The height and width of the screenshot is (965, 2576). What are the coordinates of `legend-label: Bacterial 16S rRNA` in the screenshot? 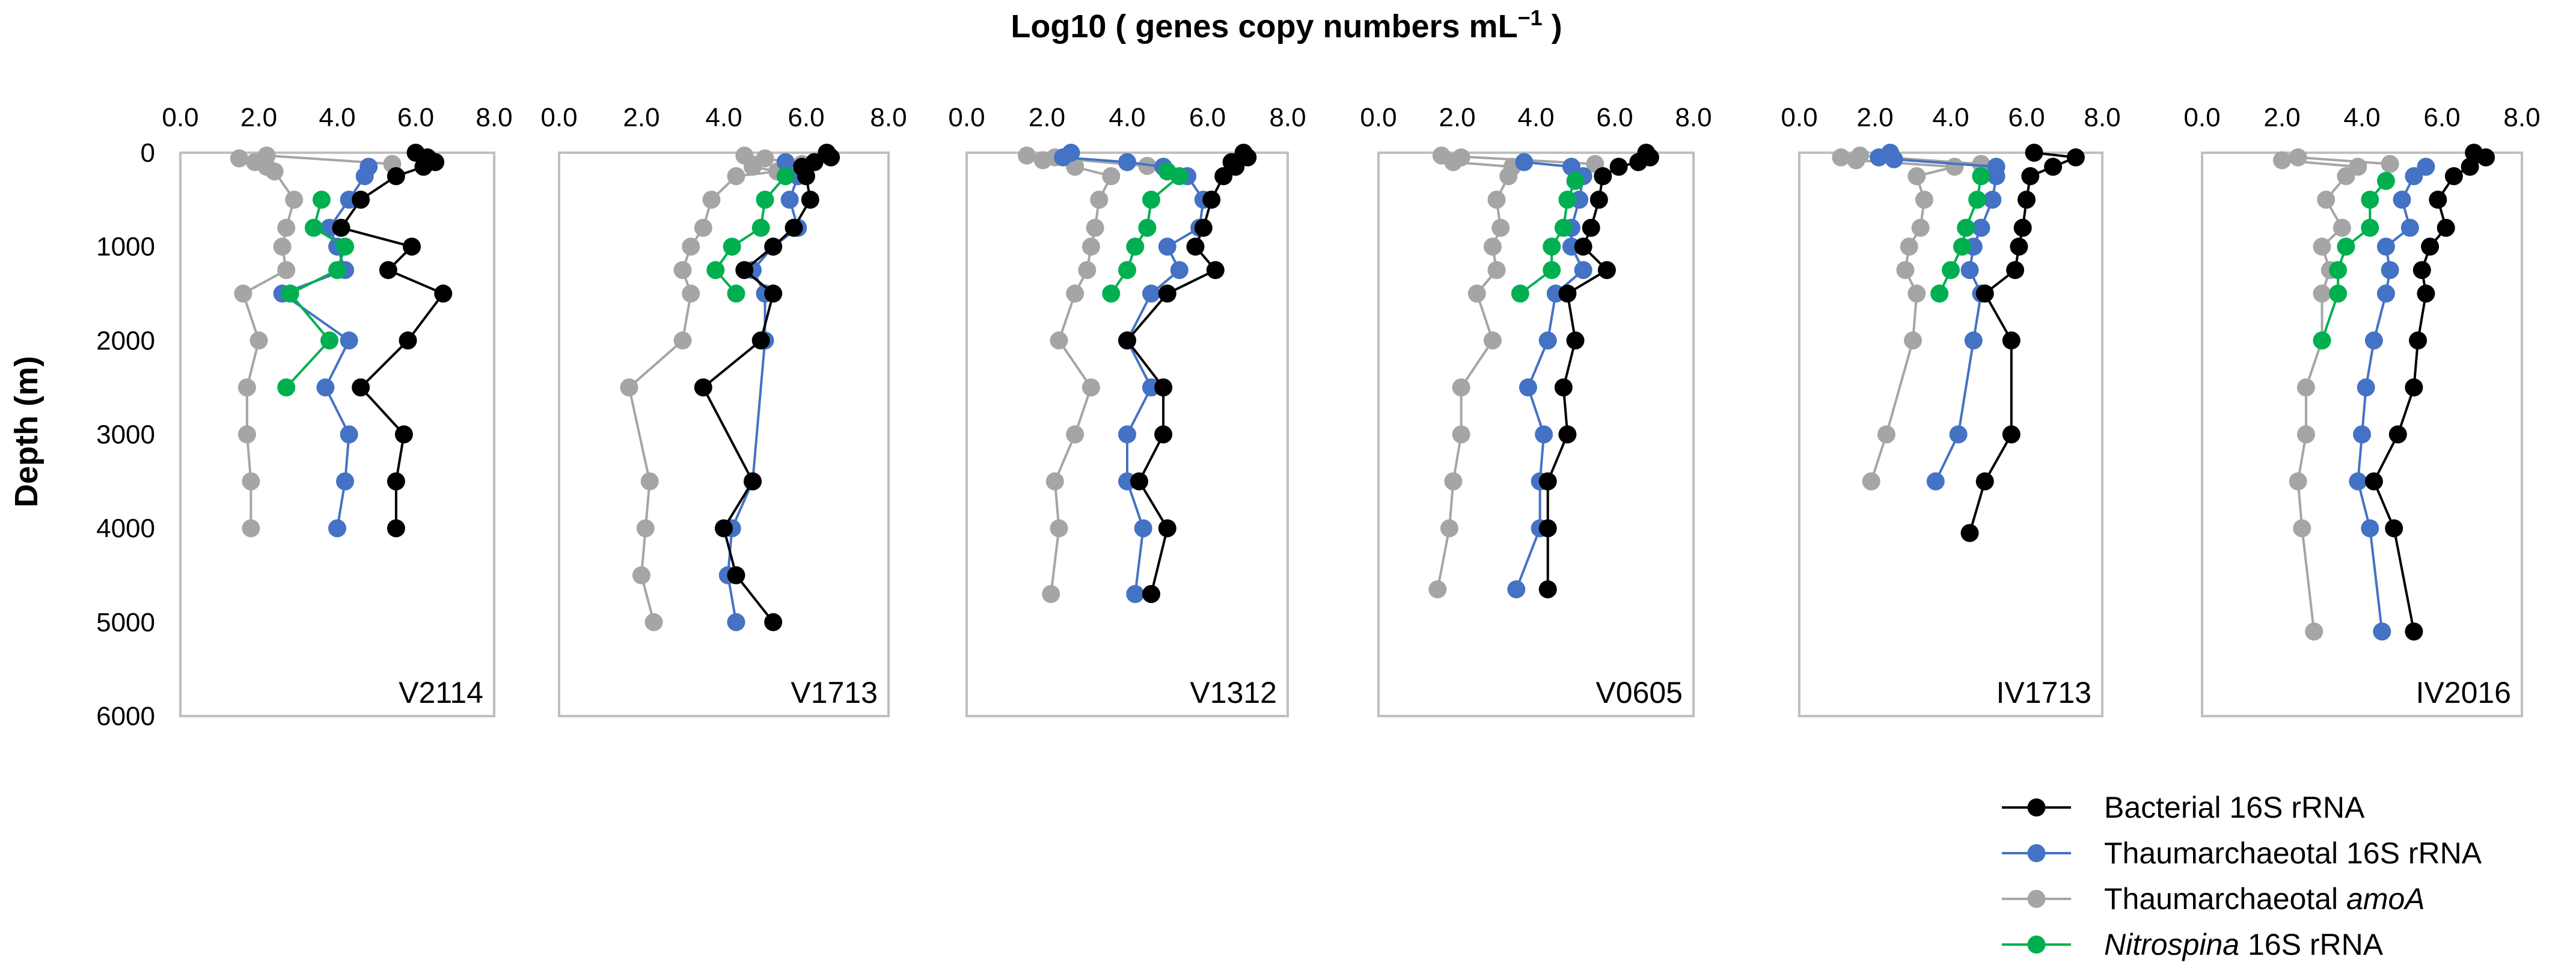 It's located at (2234, 807).